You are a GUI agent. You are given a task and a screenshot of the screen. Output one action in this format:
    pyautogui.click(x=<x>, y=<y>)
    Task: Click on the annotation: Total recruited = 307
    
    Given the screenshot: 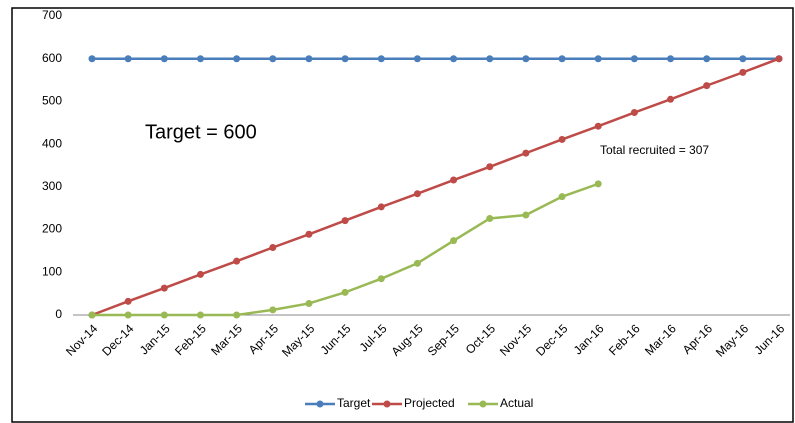 What is the action you would take?
    pyautogui.click(x=654, y=150)
    